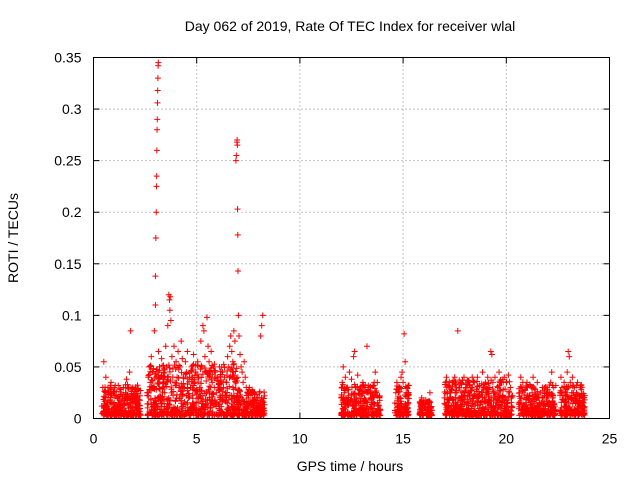  What do you see at coordinates (67, 58) in the screenshot?
I see `y-tick-label: 0.35` at bounding box center [67, 58].